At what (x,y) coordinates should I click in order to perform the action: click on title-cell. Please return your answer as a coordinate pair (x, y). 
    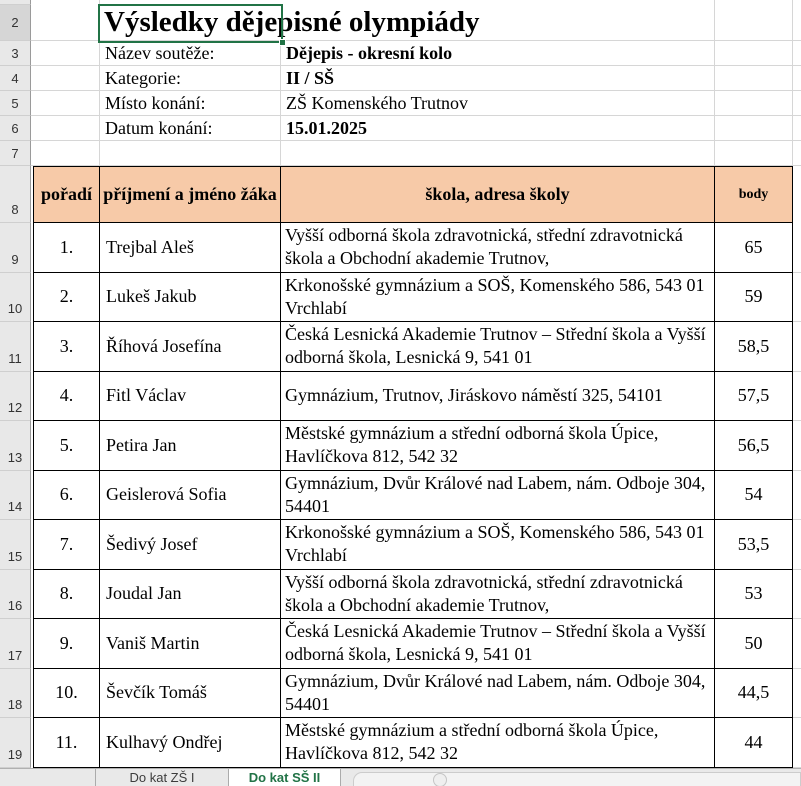
    Looking at the image, I should click on (190, 23).